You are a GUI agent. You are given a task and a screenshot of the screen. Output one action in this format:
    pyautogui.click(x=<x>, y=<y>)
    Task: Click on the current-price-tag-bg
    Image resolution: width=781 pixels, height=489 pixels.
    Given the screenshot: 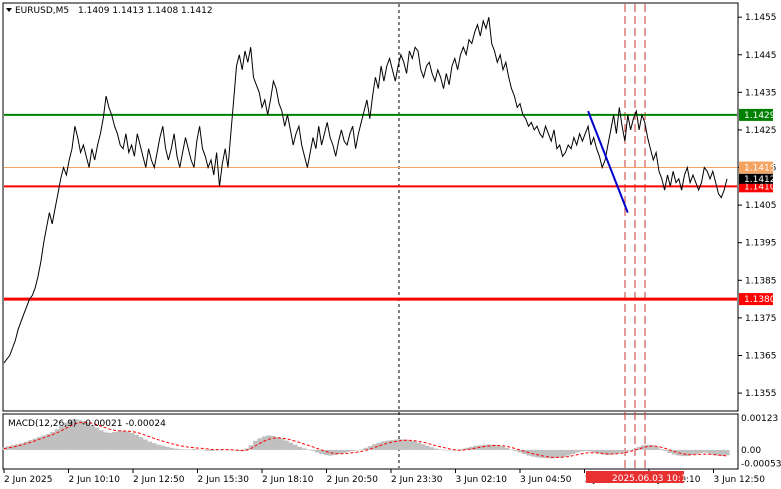 What is the action you would take?
    pyautogui.click(x=756, y=178)
    